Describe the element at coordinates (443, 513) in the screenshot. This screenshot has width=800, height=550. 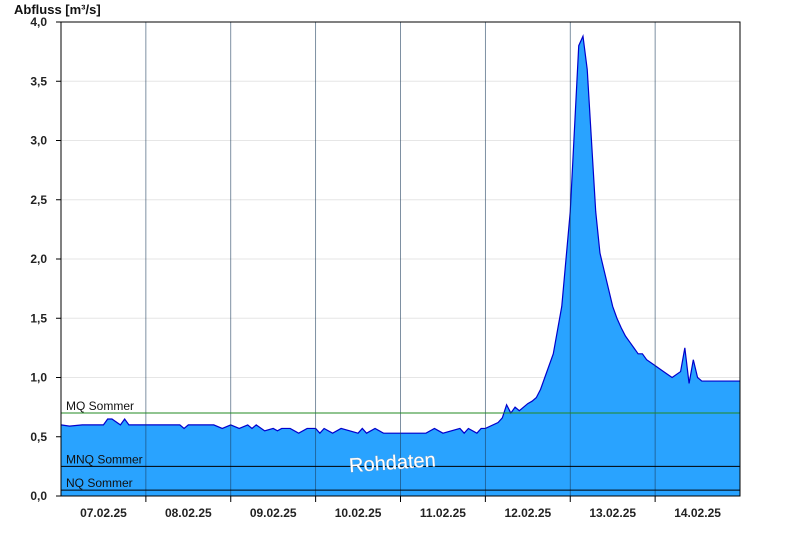
I see `x-tick-label: 11.02.25` at that location.